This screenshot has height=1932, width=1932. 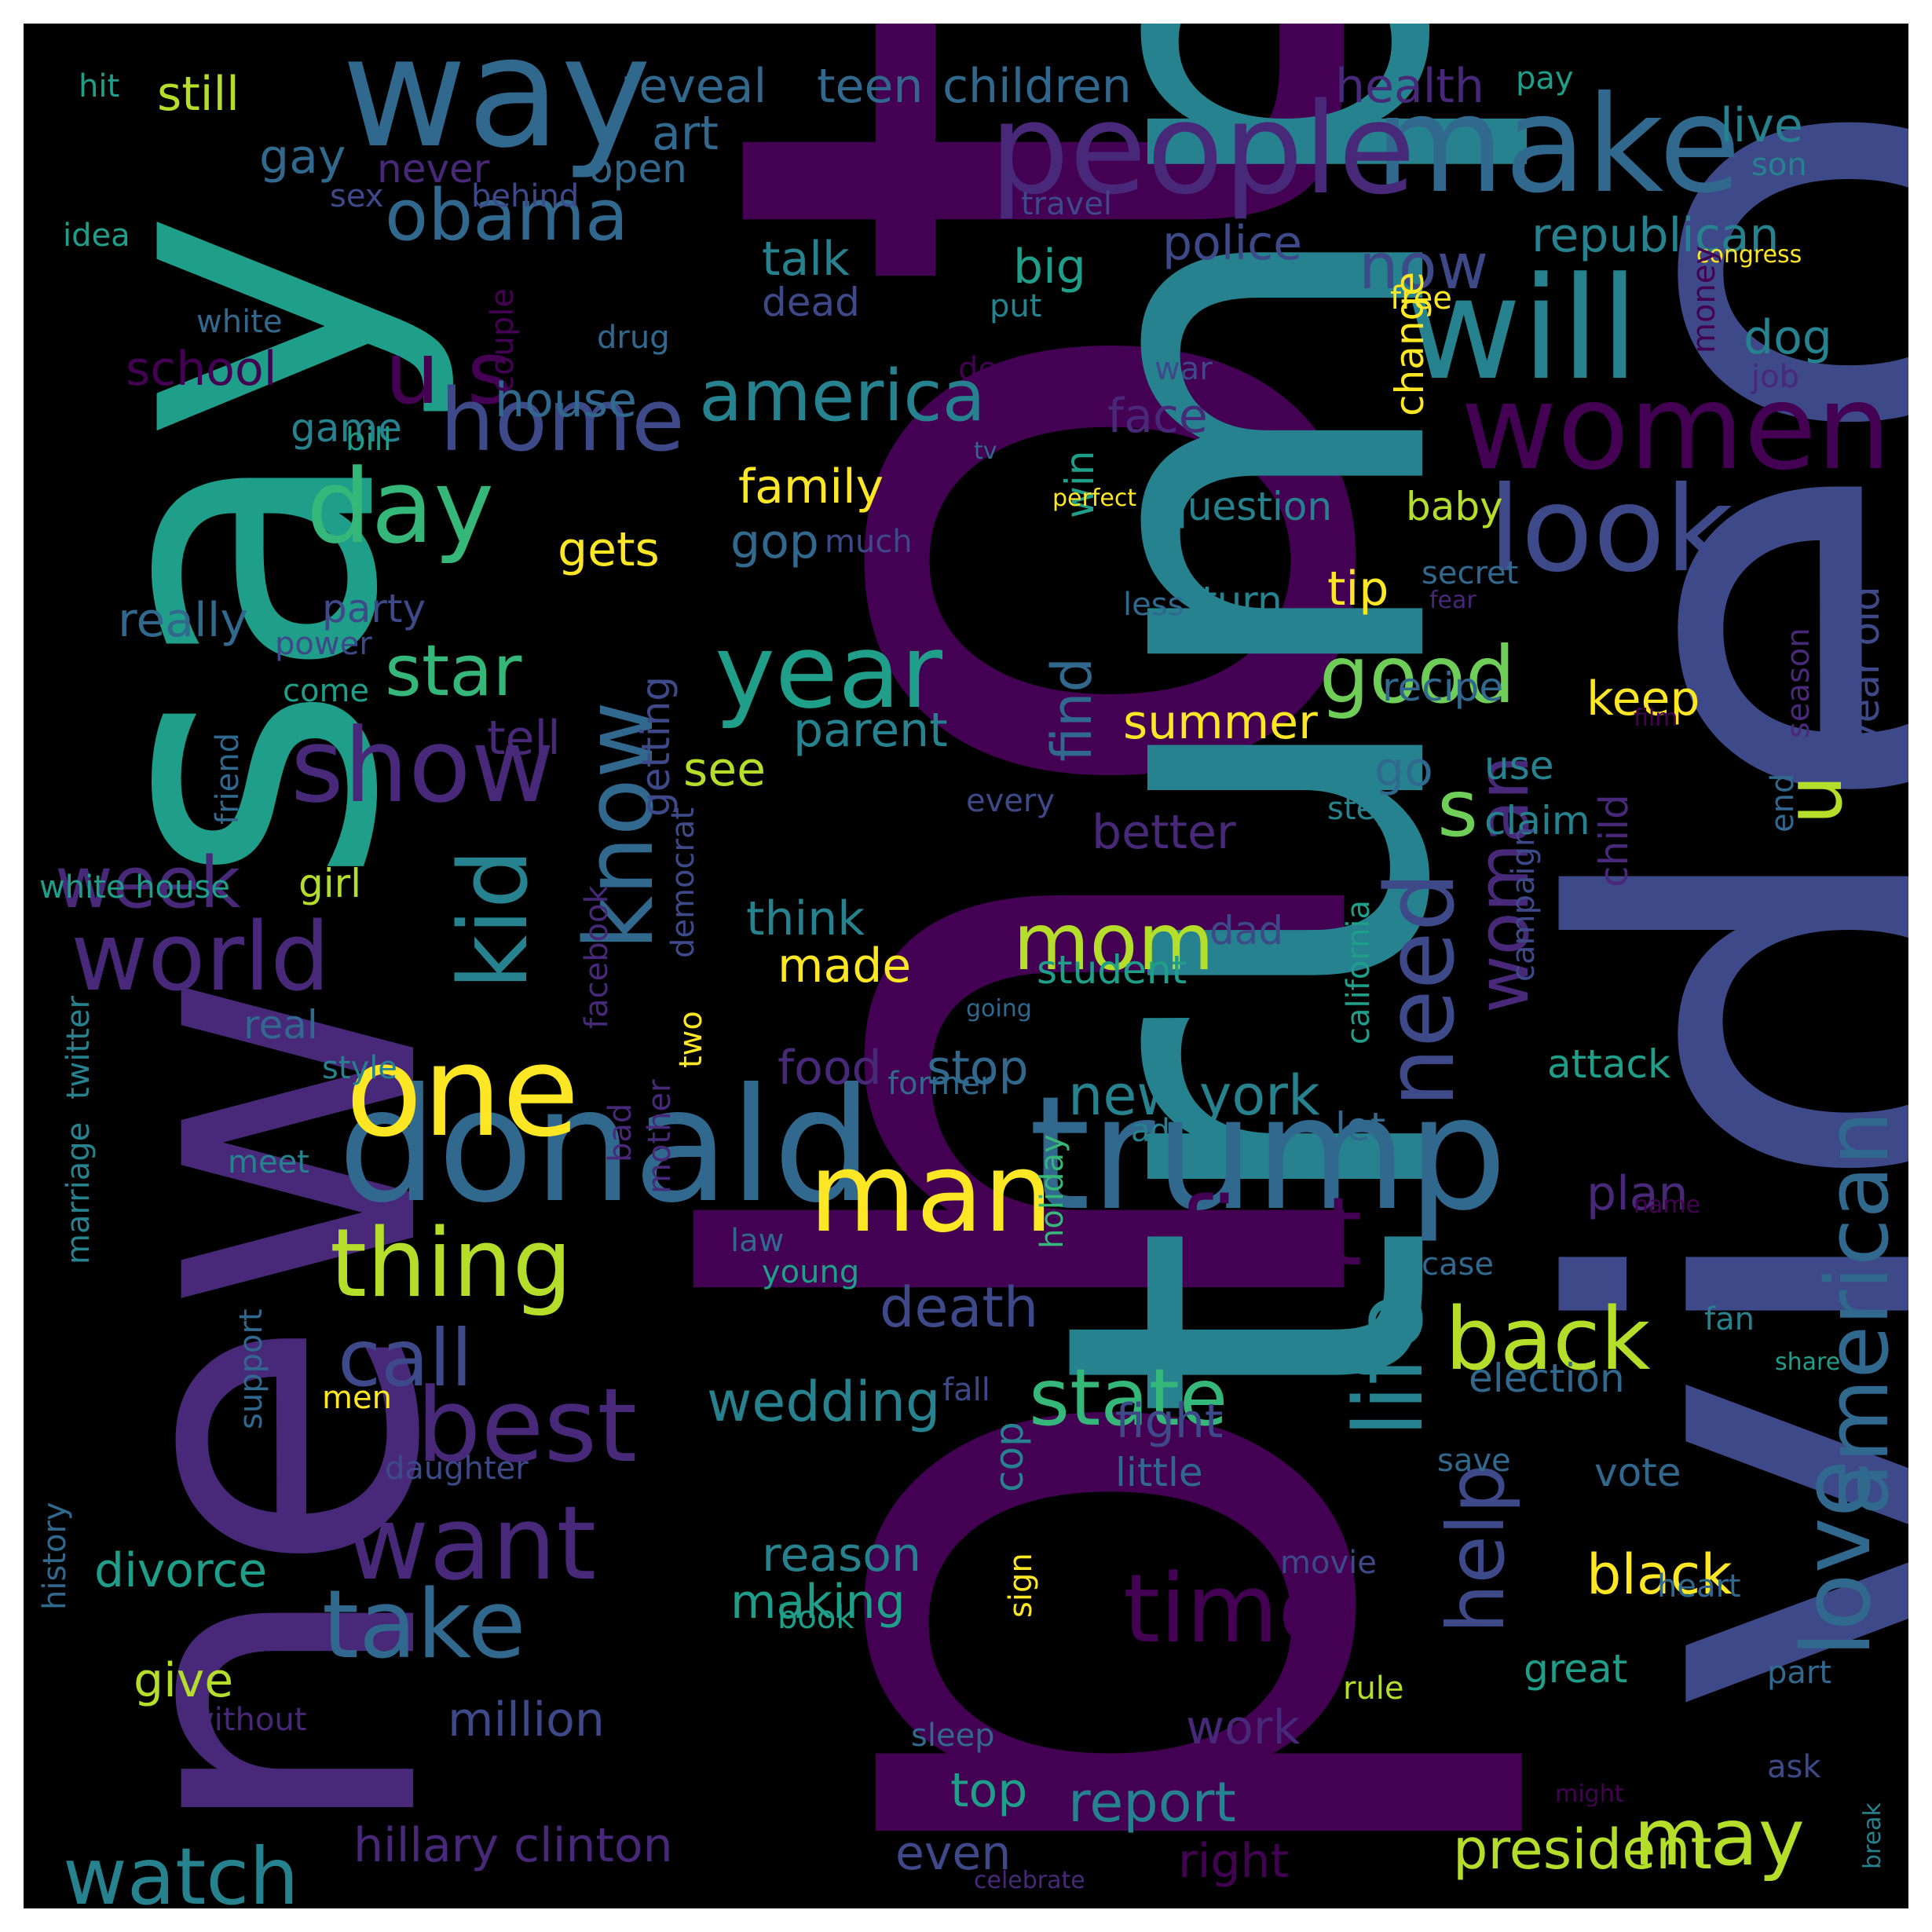 What do you see at coordinates (1583, 1849) in the screenshot?
I see `word: president` at bounding box center [1583, 1849].